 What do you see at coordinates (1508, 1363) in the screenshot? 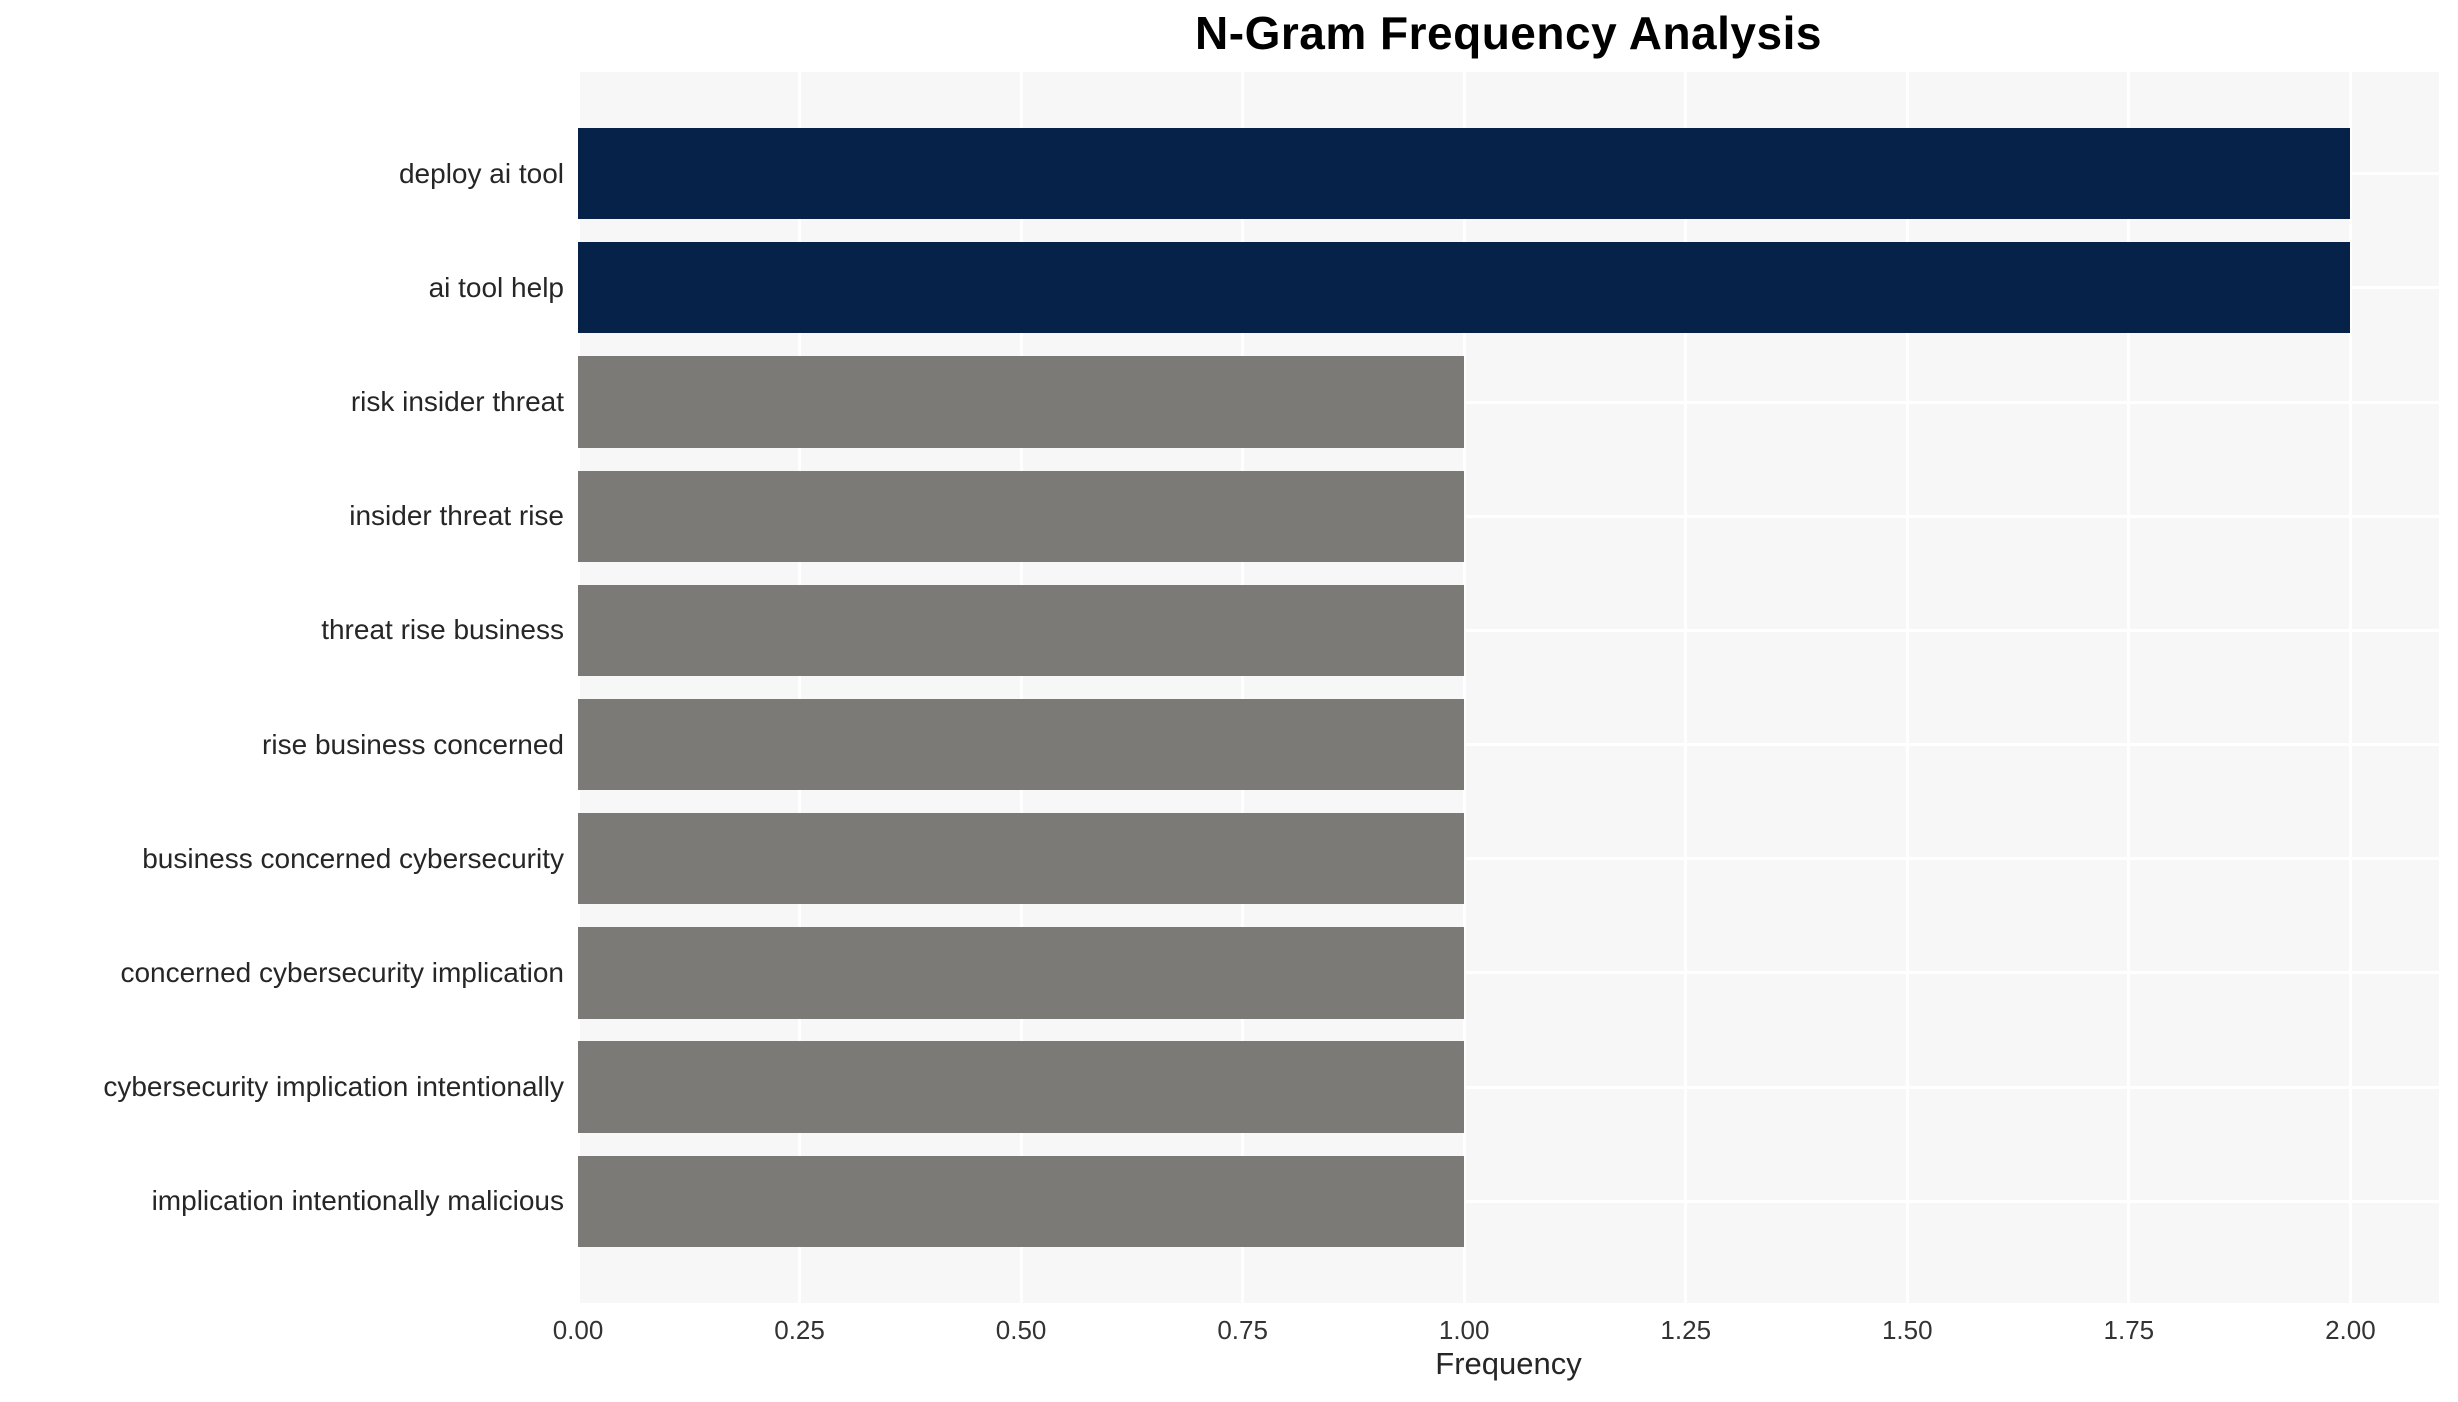
I see `x-axis-label: Frequency` at bounding box center [1508, 1363].